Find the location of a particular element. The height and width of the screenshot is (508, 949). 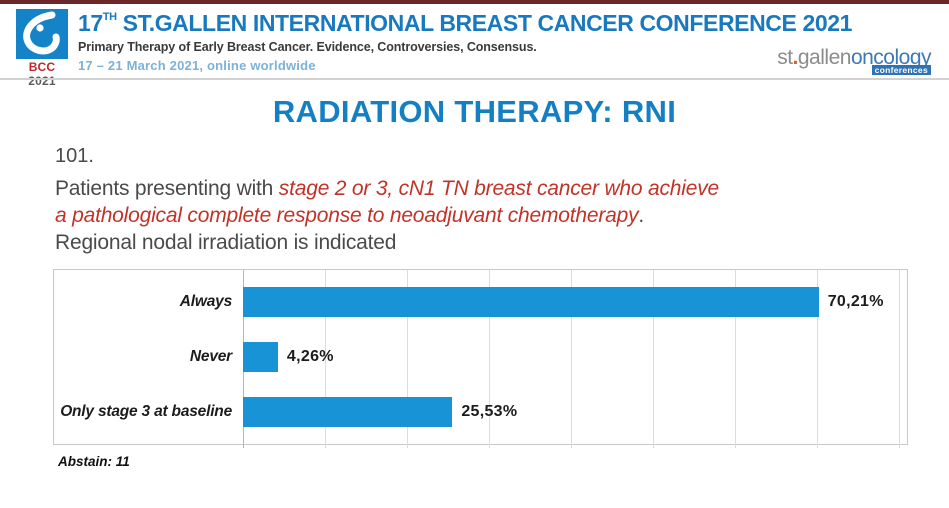

bar-always is located at coordinates (531, 302).